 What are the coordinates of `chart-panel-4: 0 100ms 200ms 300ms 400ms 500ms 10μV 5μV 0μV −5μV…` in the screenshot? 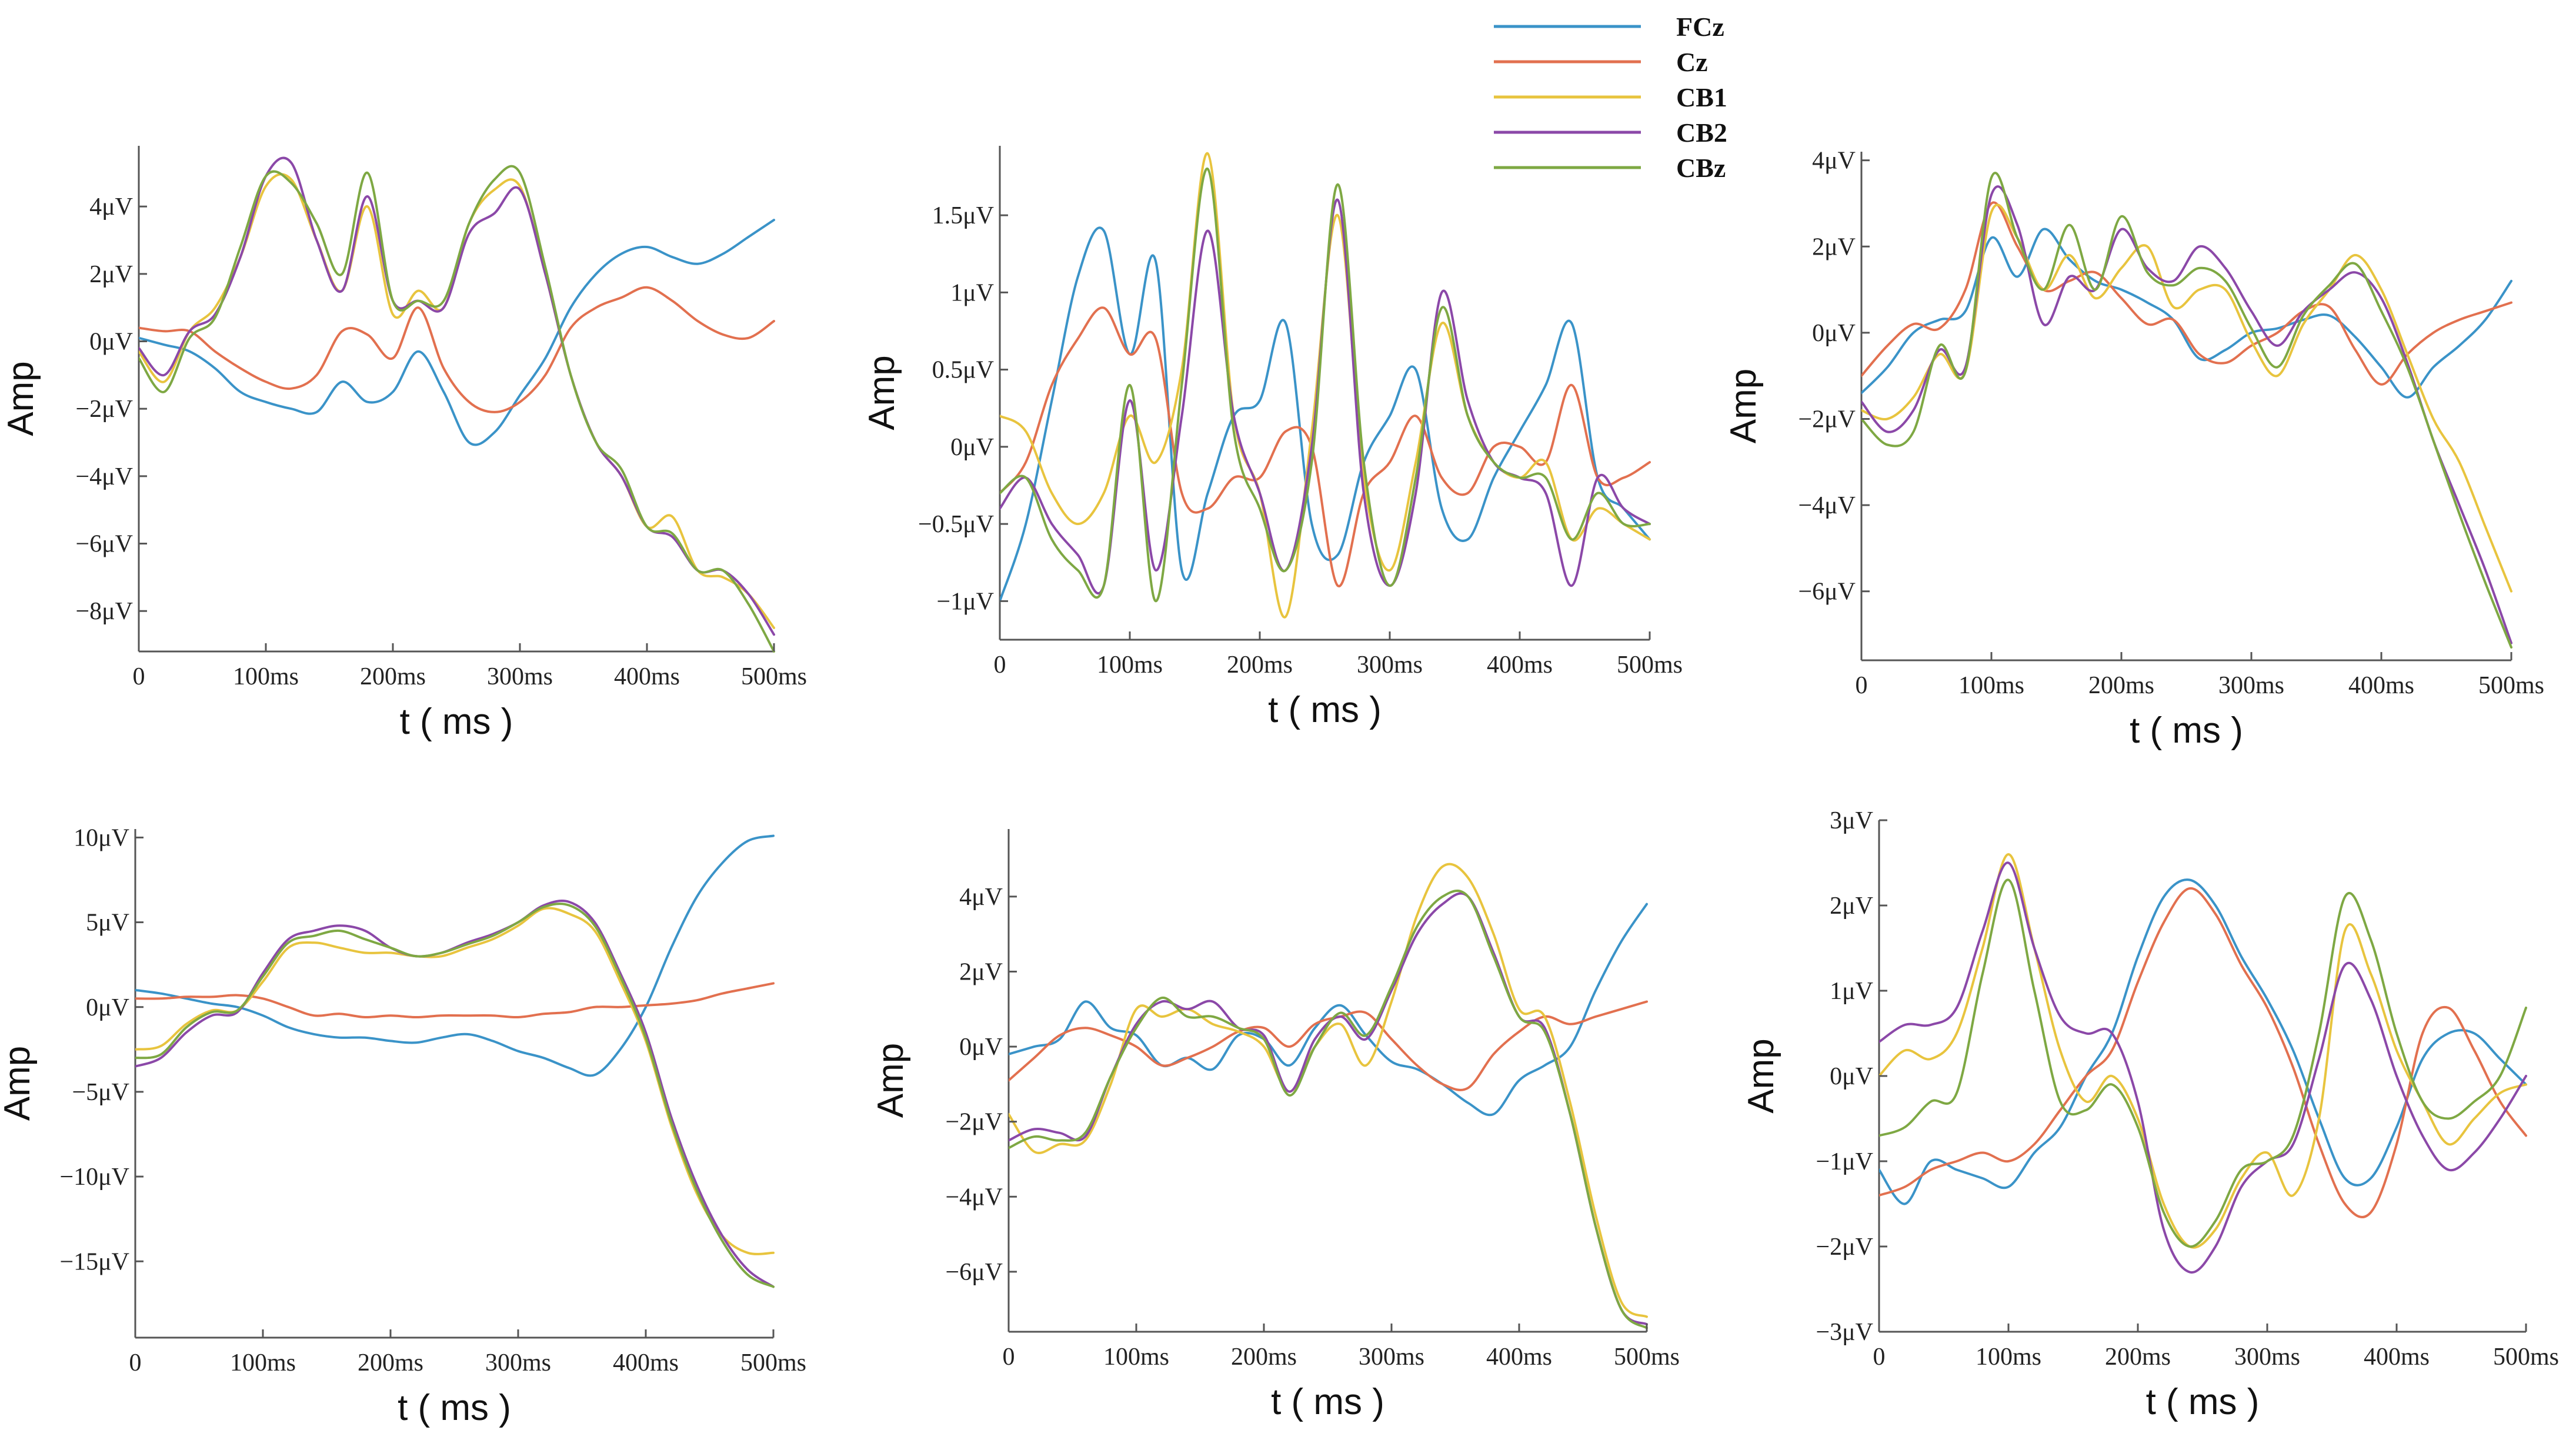 It's located at (403, 1126).